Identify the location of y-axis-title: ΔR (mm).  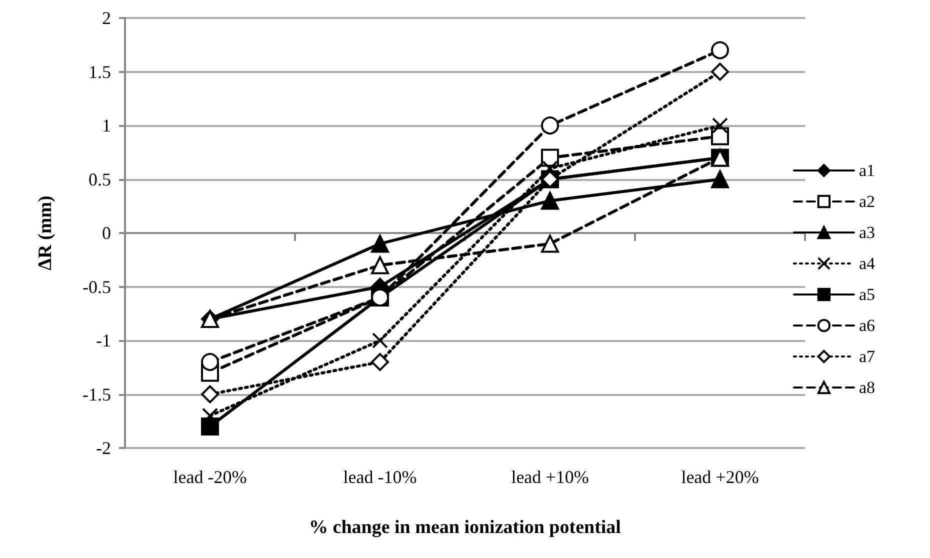
(45, 233).